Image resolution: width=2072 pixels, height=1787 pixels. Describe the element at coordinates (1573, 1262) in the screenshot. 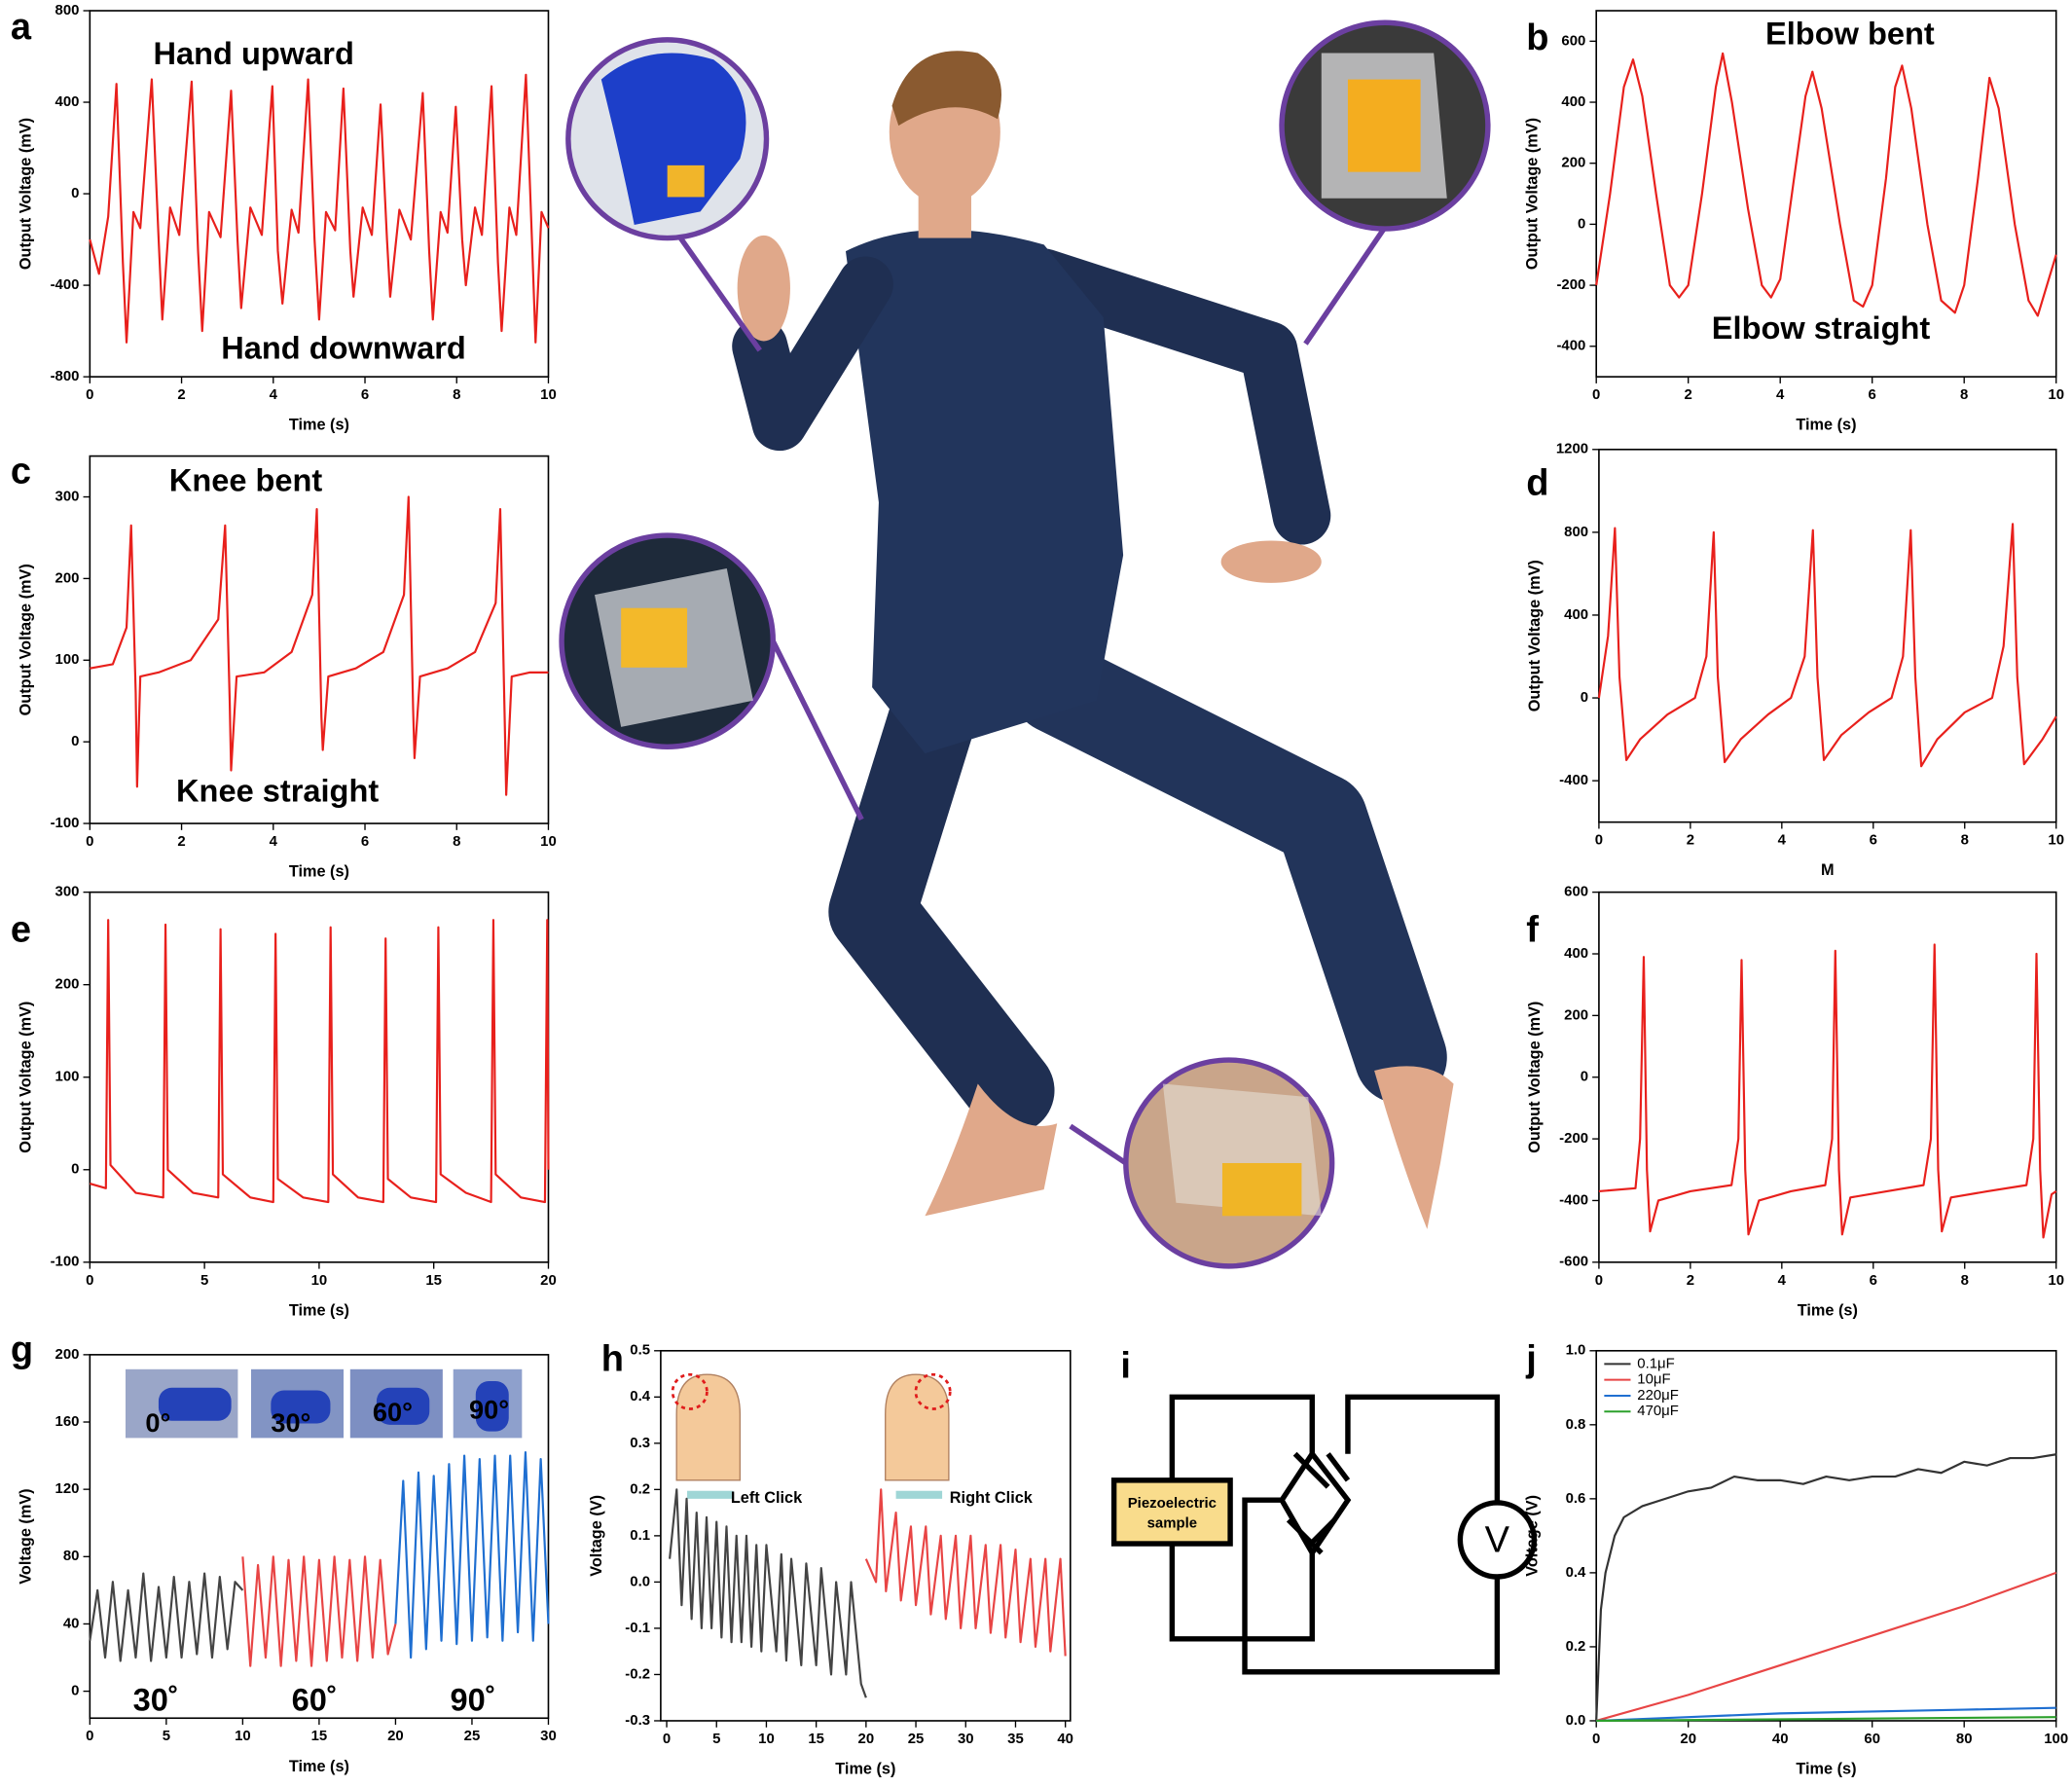

I see `y-tick-label: -600` at that location.